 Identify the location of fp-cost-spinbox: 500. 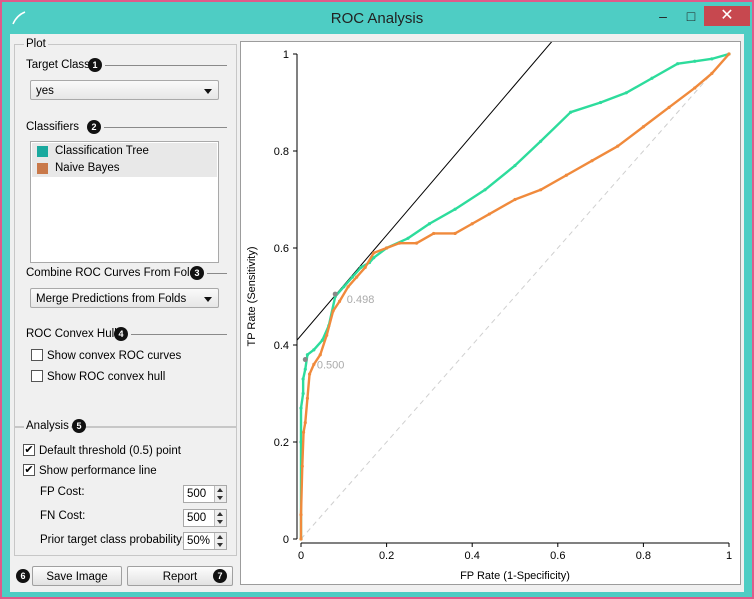
(205, 494).